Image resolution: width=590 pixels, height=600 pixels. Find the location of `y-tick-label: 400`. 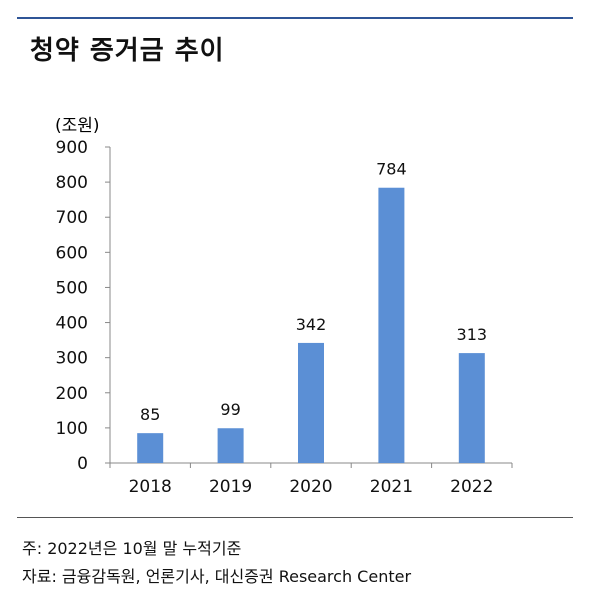

y-tick-label: 400 is located at coordinates (72, 324).